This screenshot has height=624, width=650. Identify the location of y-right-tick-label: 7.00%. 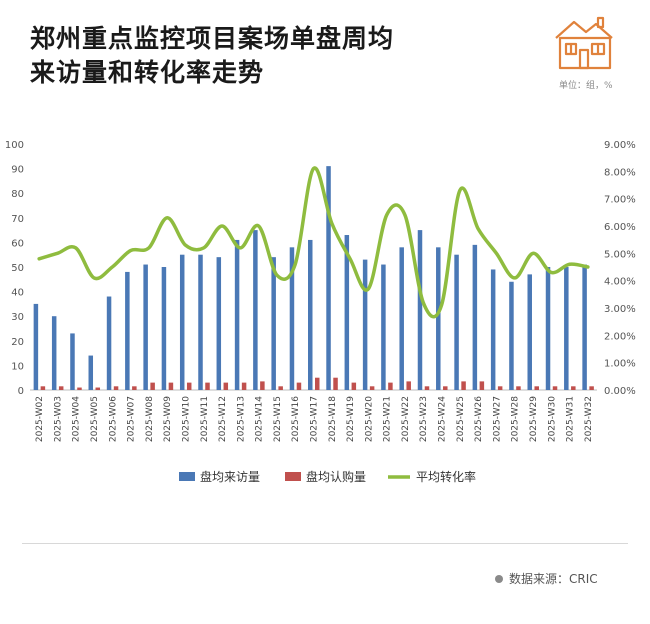
(620, 200).